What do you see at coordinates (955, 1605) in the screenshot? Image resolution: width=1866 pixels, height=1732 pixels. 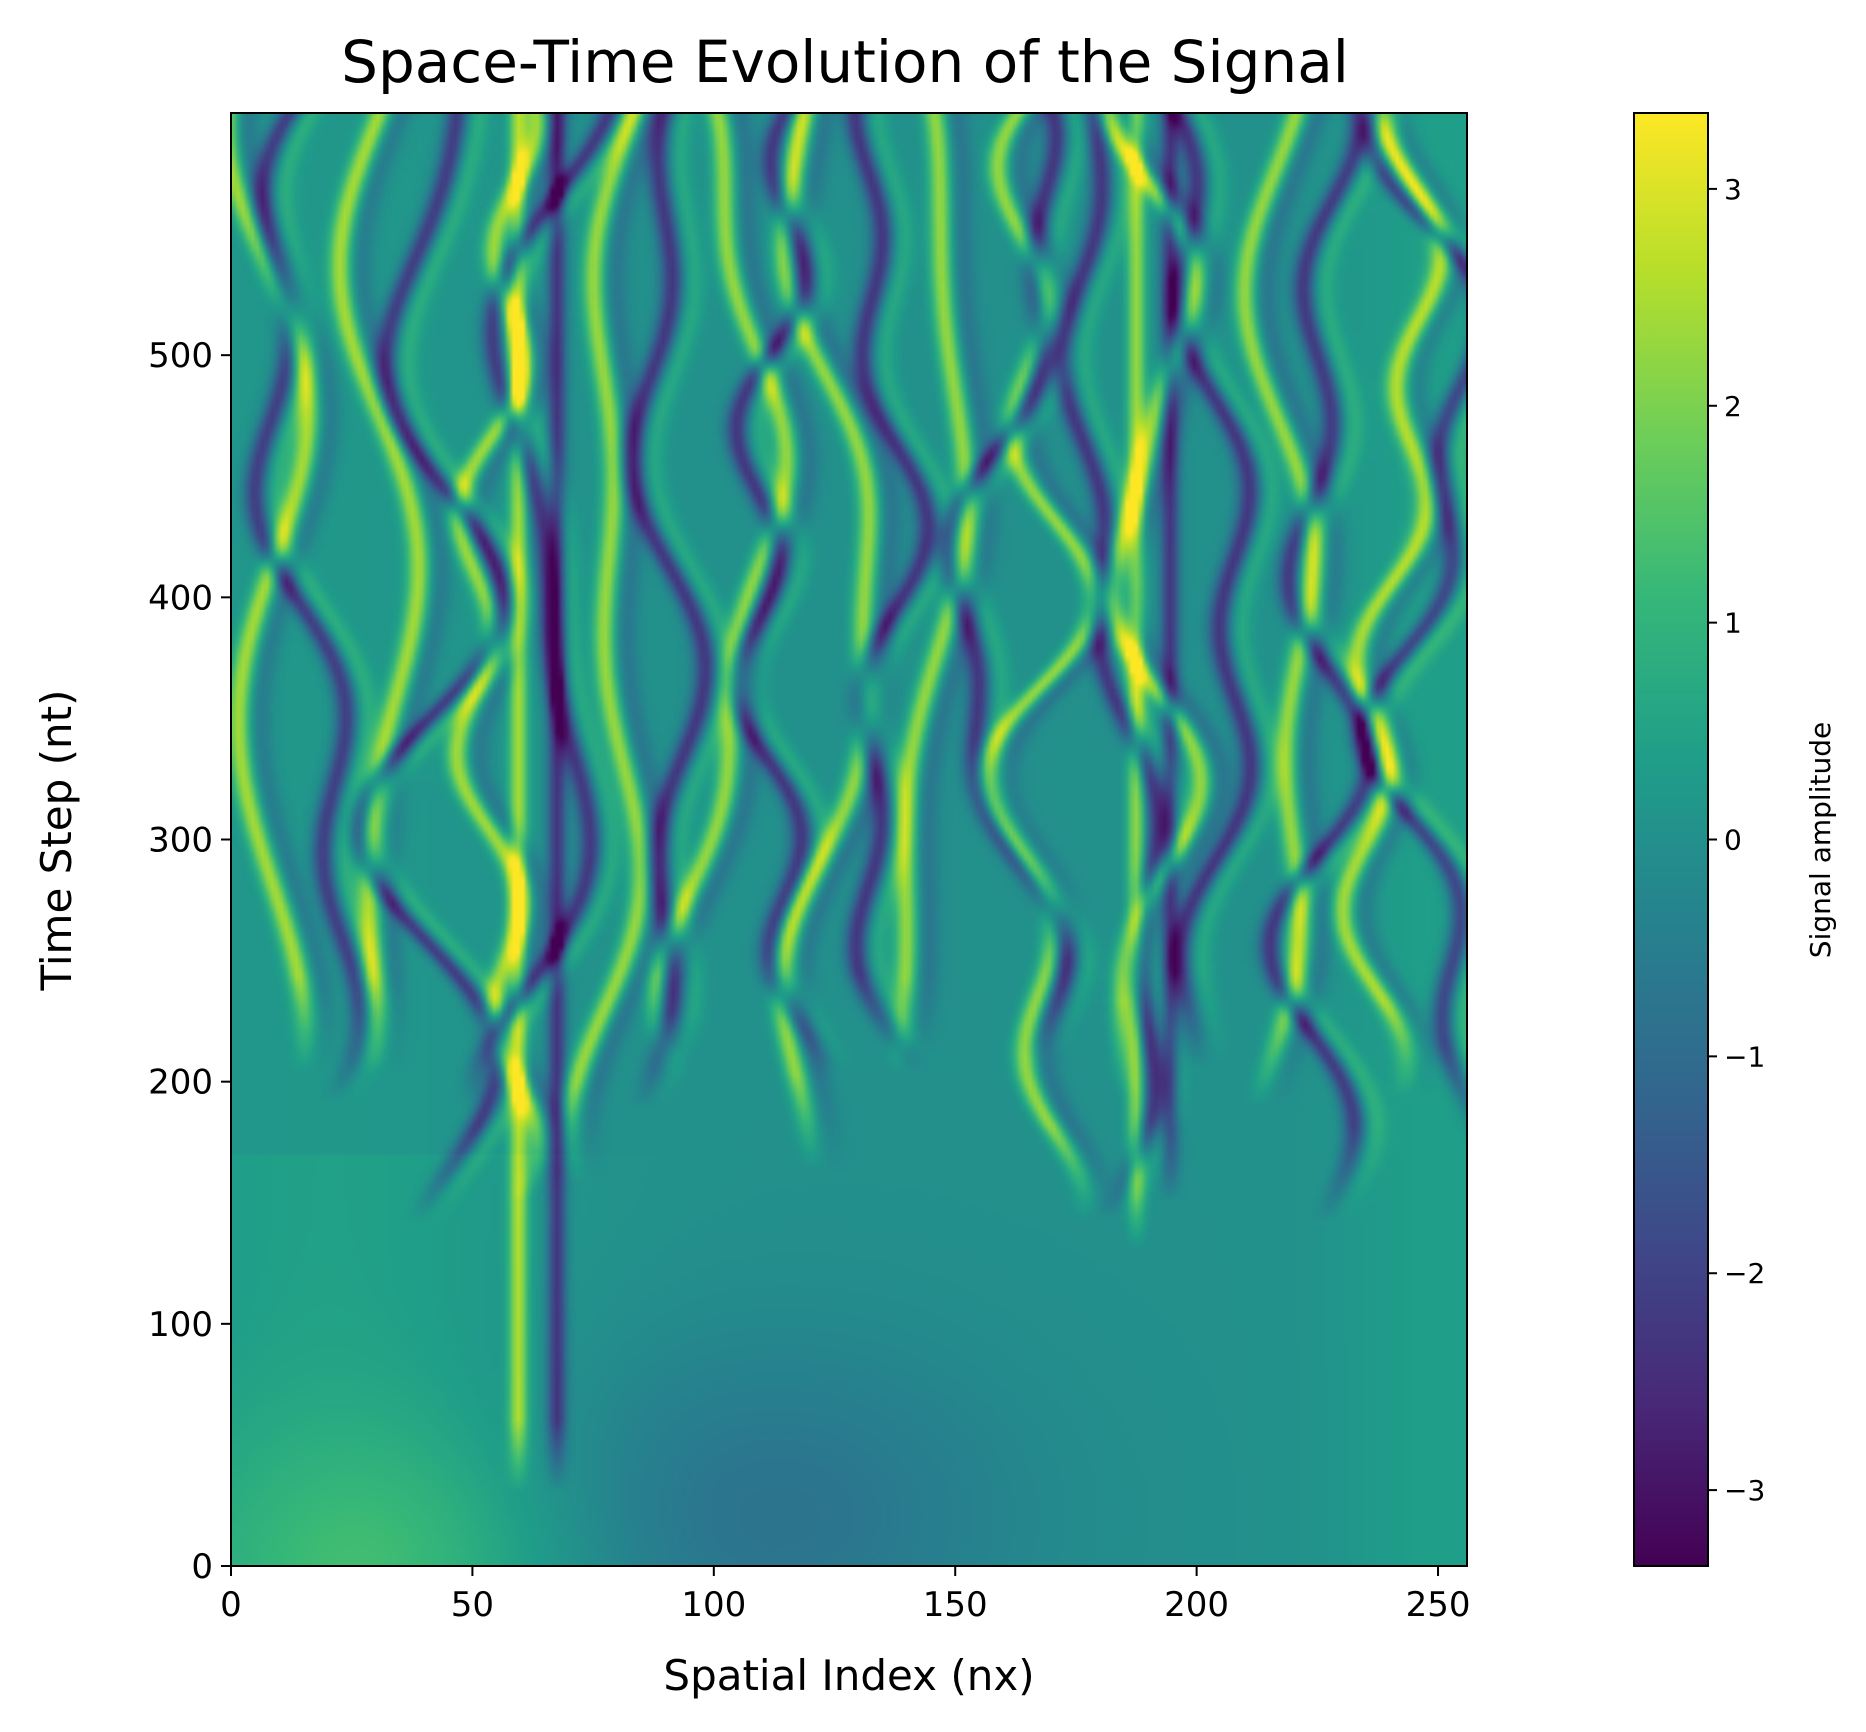 I see `x-tick-label: 150` at bounding box center [955, 1605].